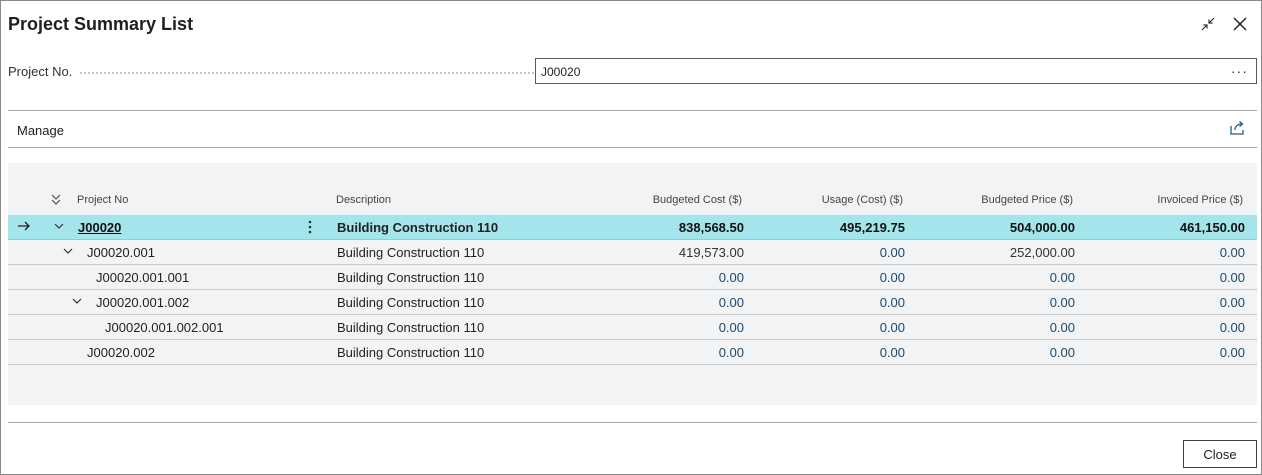 The width and height of the screenshot is (1262, 475). Describe the element at coordinates (143, 277) in the screenshot. I see `project-no-cell: J00020.001.001` at that location.